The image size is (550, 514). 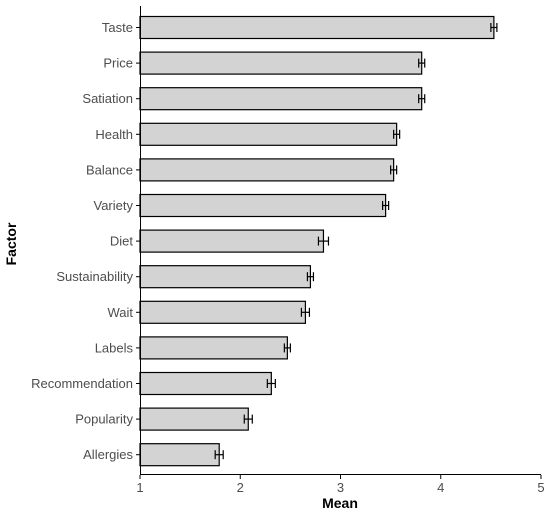 What do you see at coordinates (232, 241) in the screenshot?
I see `bar-diet` at bounding box center [232, 241].